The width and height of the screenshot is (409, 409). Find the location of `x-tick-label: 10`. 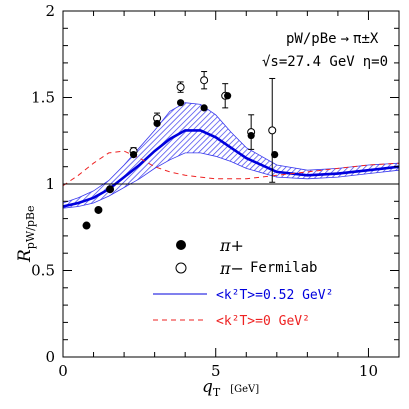

x-tick-label: 10 is located at coordinates (368, 371).